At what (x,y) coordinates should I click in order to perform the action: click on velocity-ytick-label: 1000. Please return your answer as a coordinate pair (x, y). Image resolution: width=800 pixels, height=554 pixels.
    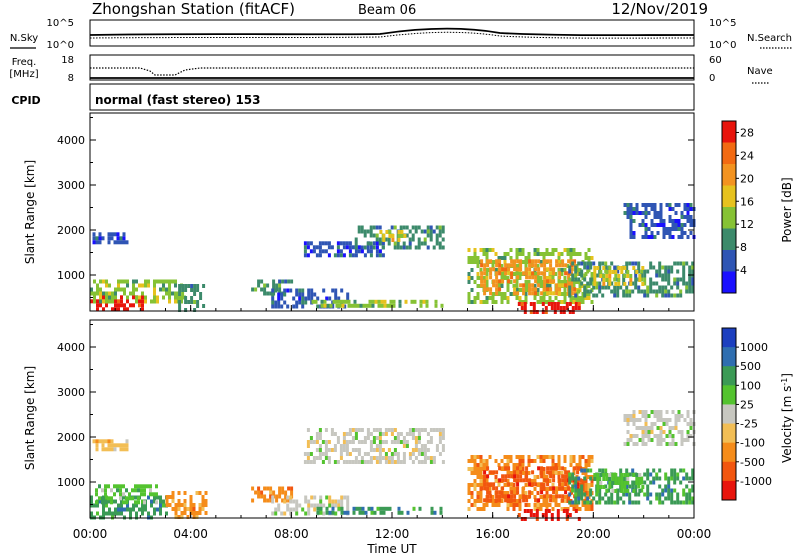
    Looking at the image, I should click on (71, 482).